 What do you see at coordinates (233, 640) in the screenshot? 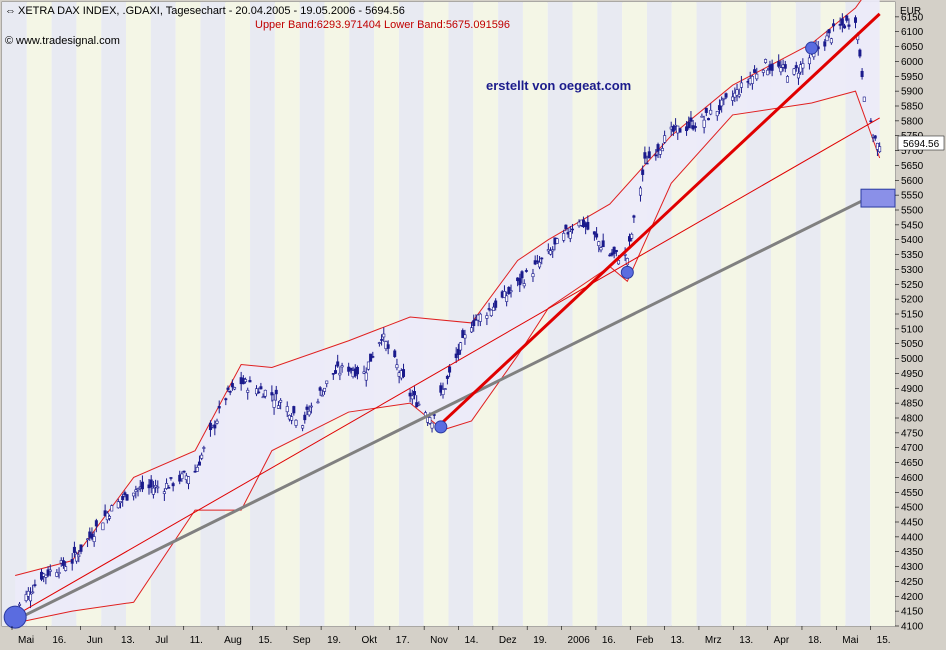
I see `x-tick-label: Aug` at bounding box center [233, 640].